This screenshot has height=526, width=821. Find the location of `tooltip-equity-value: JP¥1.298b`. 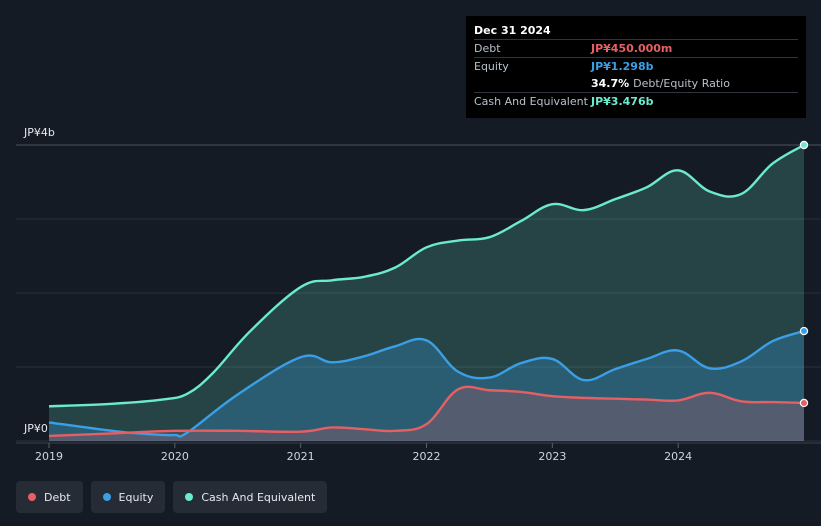

tooltip-equity-value: JP¥1.298b is located at coordinates (622, 66).